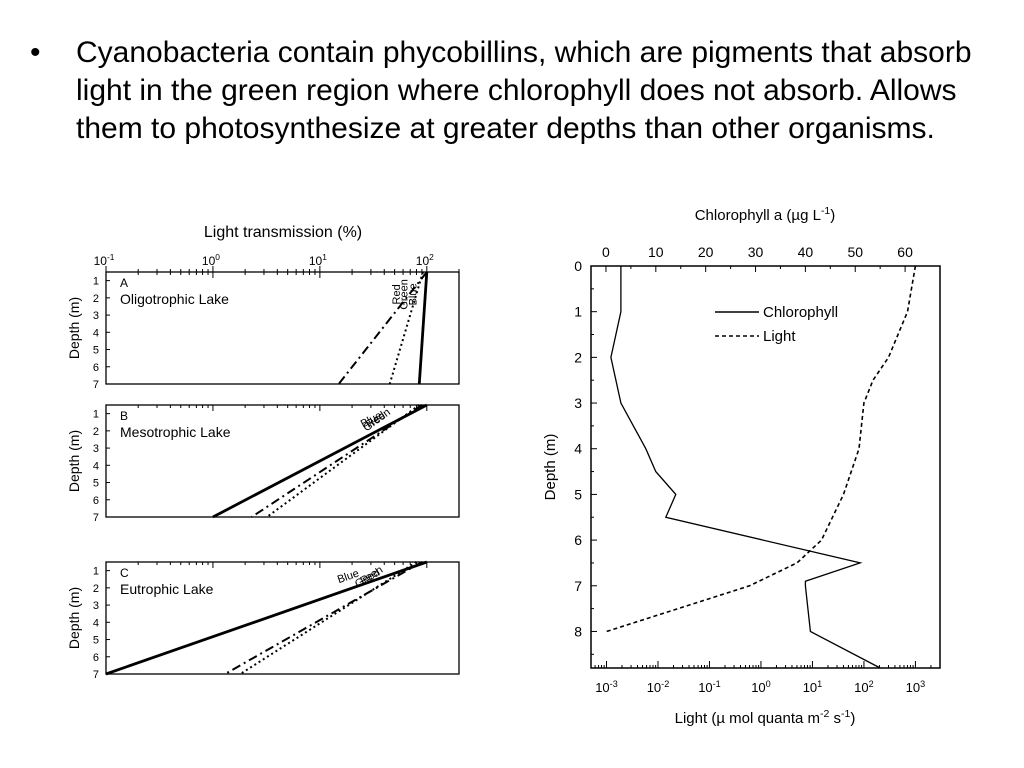 The height and width of the screenshot is (768, 1024). Describe the element at coordinates (404, 294) in the screenshot. I see `series-label-green: Green` at that location.